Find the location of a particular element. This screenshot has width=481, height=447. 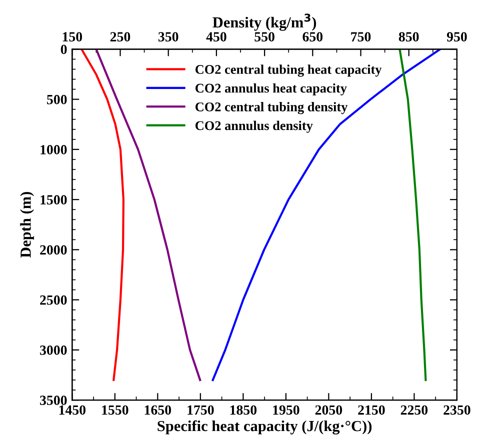

x2-axis-title: Density (kg/m$^{3}$) is located at coordinates (264, 22).